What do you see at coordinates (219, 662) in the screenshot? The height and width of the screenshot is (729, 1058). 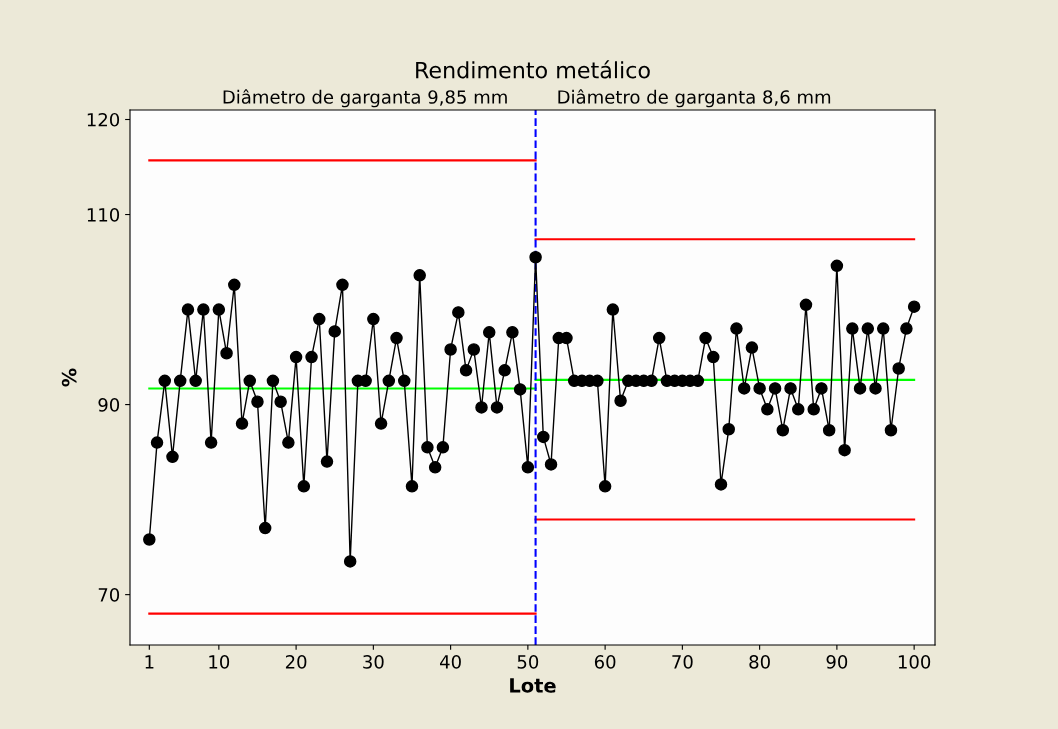 I see `x-tick-label: 10` at bounding box center [219, 662].